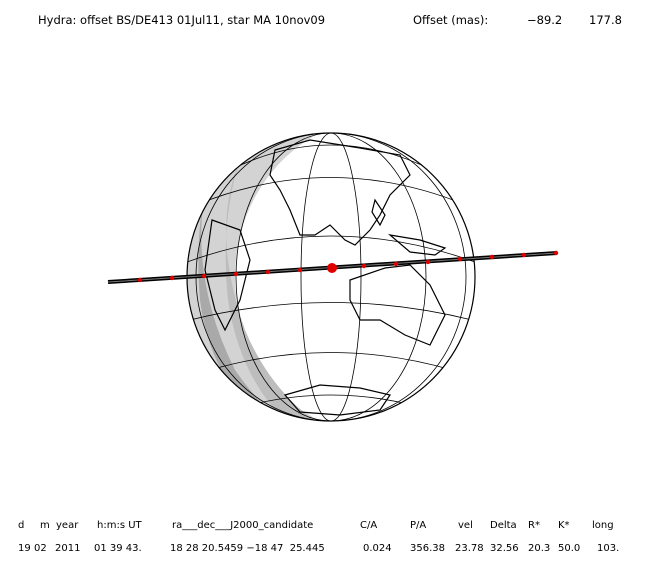  I want to click on cell: 32.56, so click(504, 548).